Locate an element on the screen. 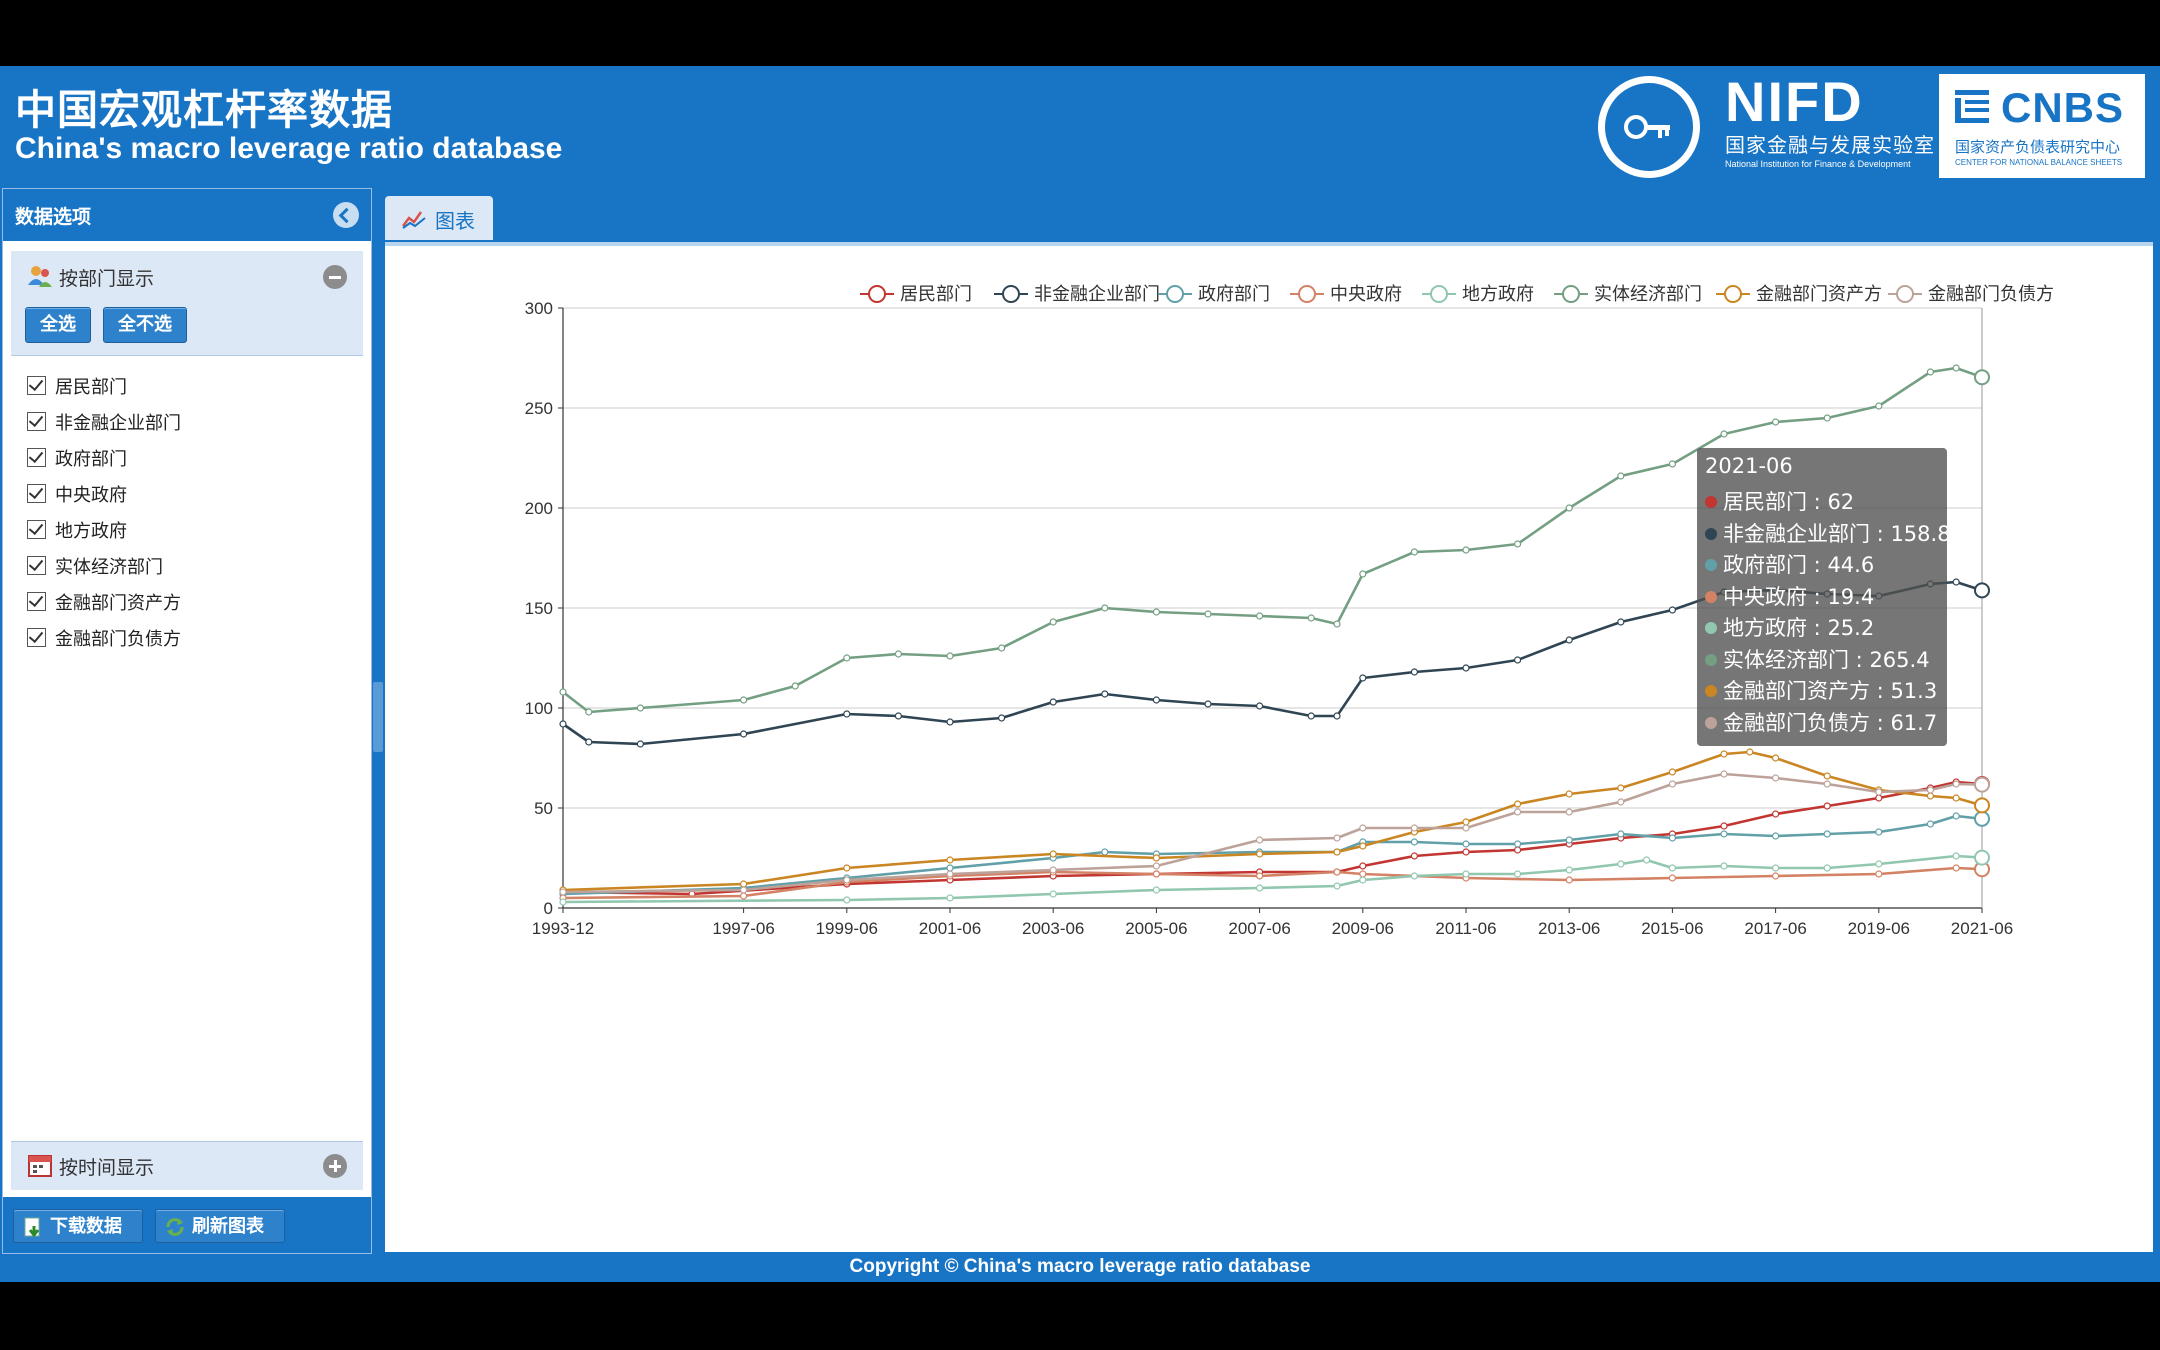 Image resolution: width=2160 pixels, height=1350 pixels. by-time-group: 按时间显示 is located at coordinates (187, 1165).